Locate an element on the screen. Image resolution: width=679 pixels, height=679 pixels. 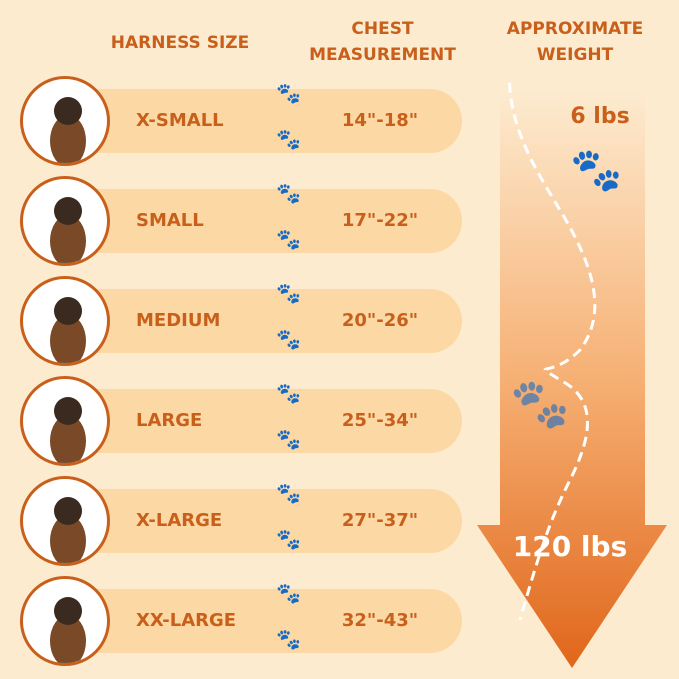
chest-measurement: 25"-34" is located at coordinates (380, 420).